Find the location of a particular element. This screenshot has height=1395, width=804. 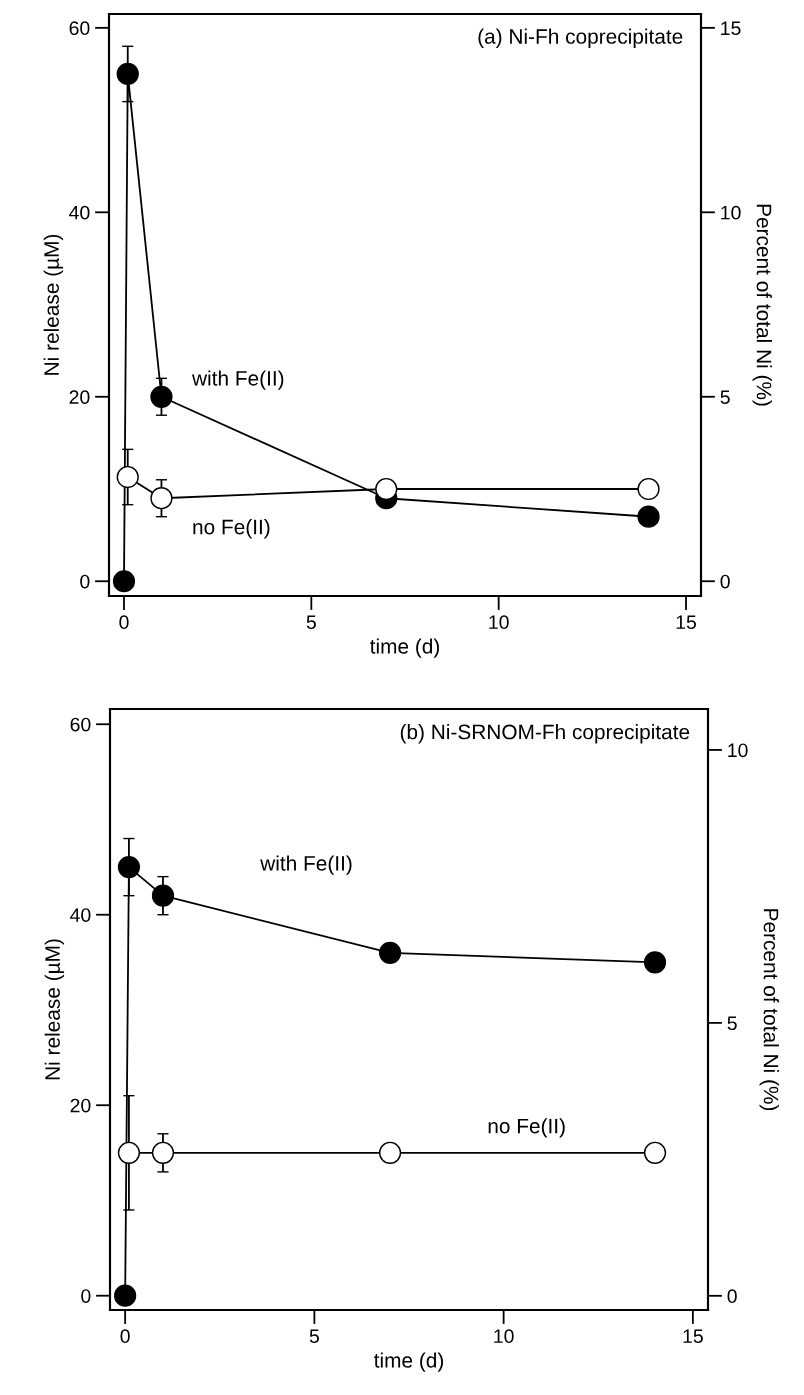

series-label: with Fe(II) is located at coordinates (237, 380).